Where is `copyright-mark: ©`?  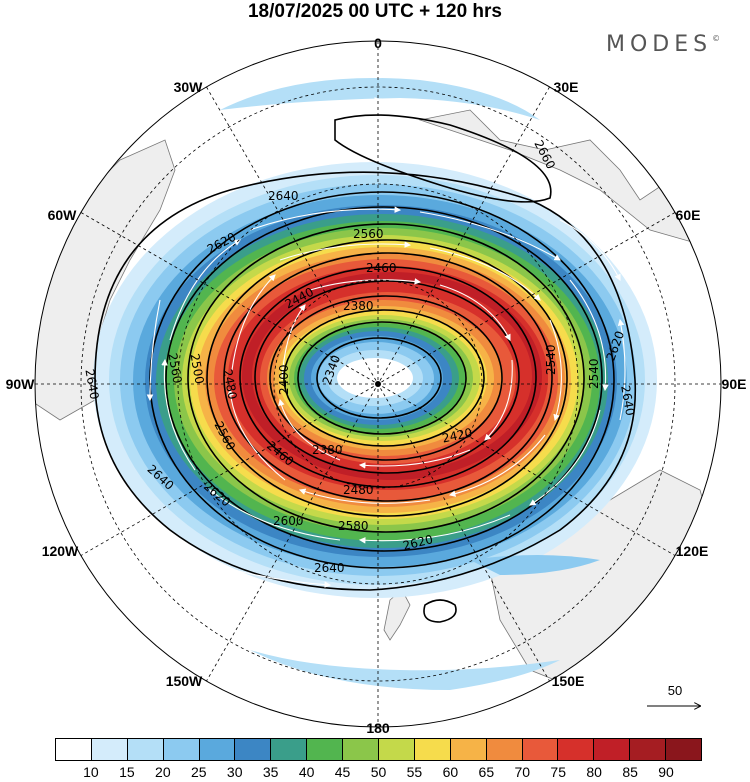
copyright-mark: © is located at coordinates (716, 38).